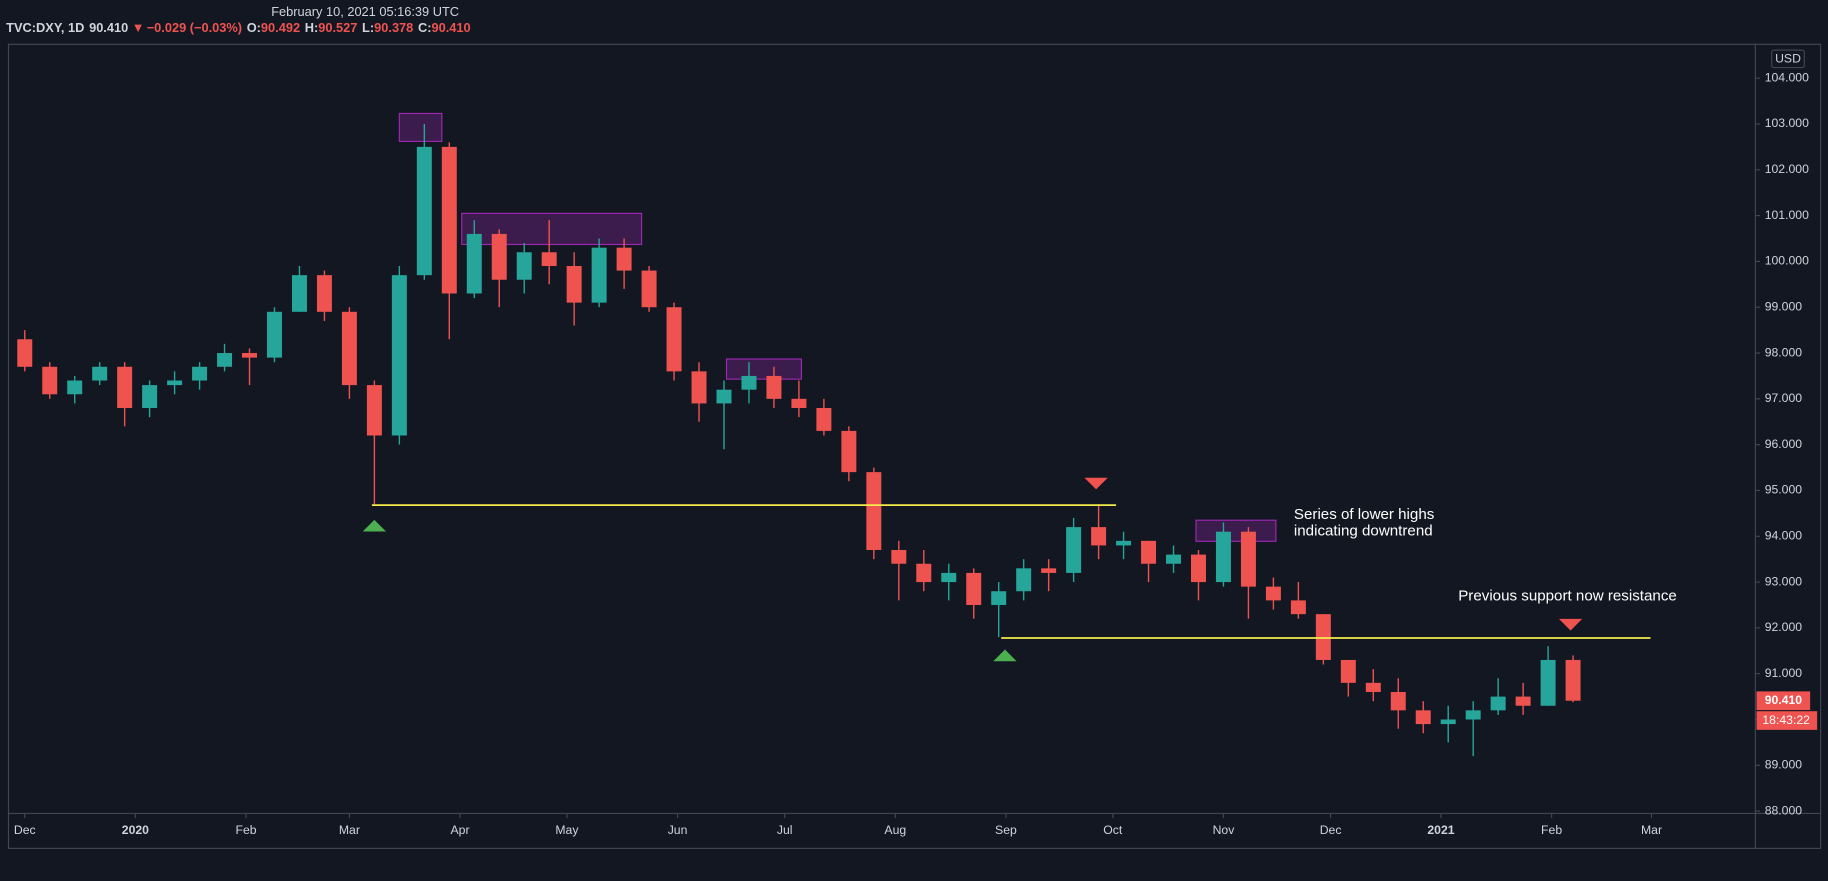  What do you see at coordinates (1784, 306) in the screenshot?
I see `y-tick-label: 99.000` at bounding box center [1784, 306].